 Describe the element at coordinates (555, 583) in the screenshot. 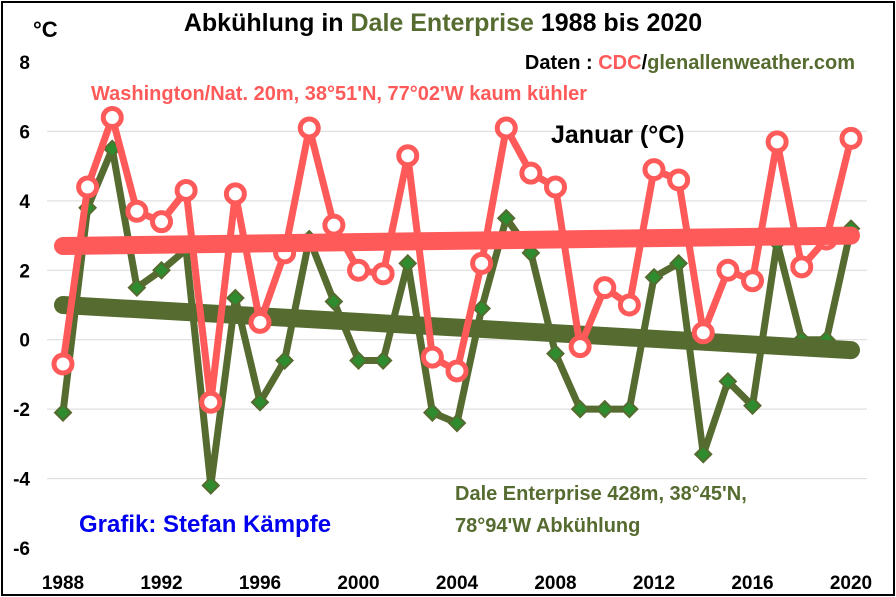

I see `x-tick-label: 2008` at that location.